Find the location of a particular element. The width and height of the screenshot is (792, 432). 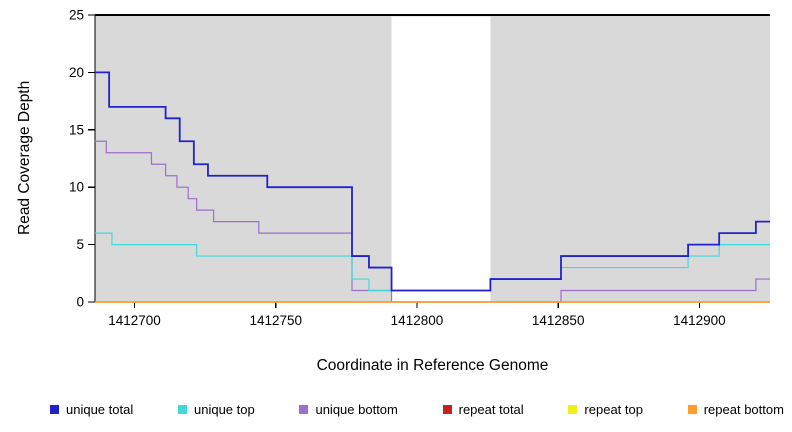

legend-item-unique-total: unique total is located at coordinates (91, 409).